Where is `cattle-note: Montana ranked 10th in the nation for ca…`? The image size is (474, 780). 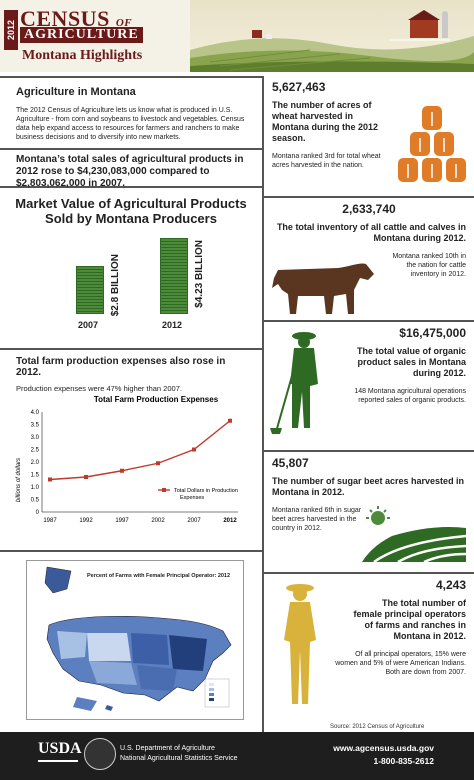
cattle-note: Montana ranked 10th in the nation for ca… is located at coordinates (429, 265).